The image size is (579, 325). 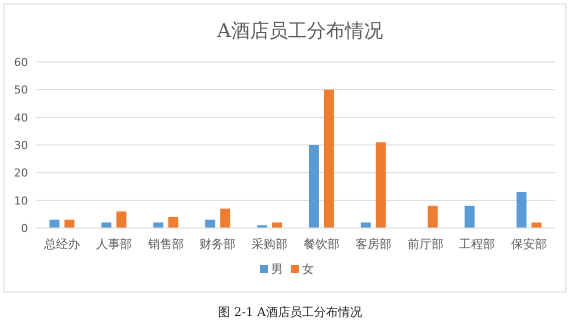 What do you see at coordinates (21, 117) in the screenshot?
I see `y-tick-label: 40` at bounding box center [21, 117].